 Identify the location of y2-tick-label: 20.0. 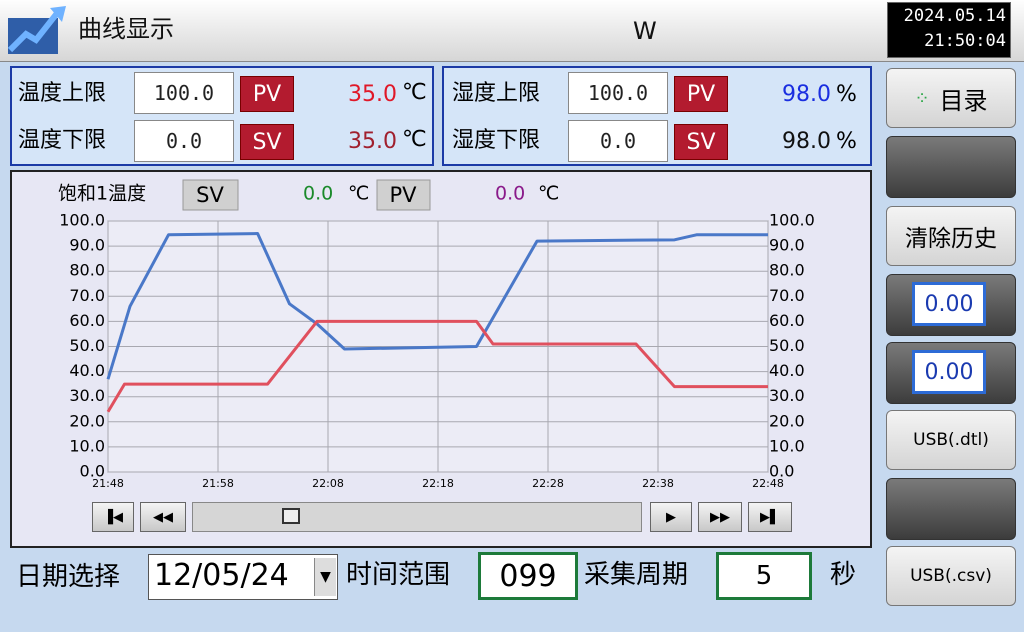
(787, 420).